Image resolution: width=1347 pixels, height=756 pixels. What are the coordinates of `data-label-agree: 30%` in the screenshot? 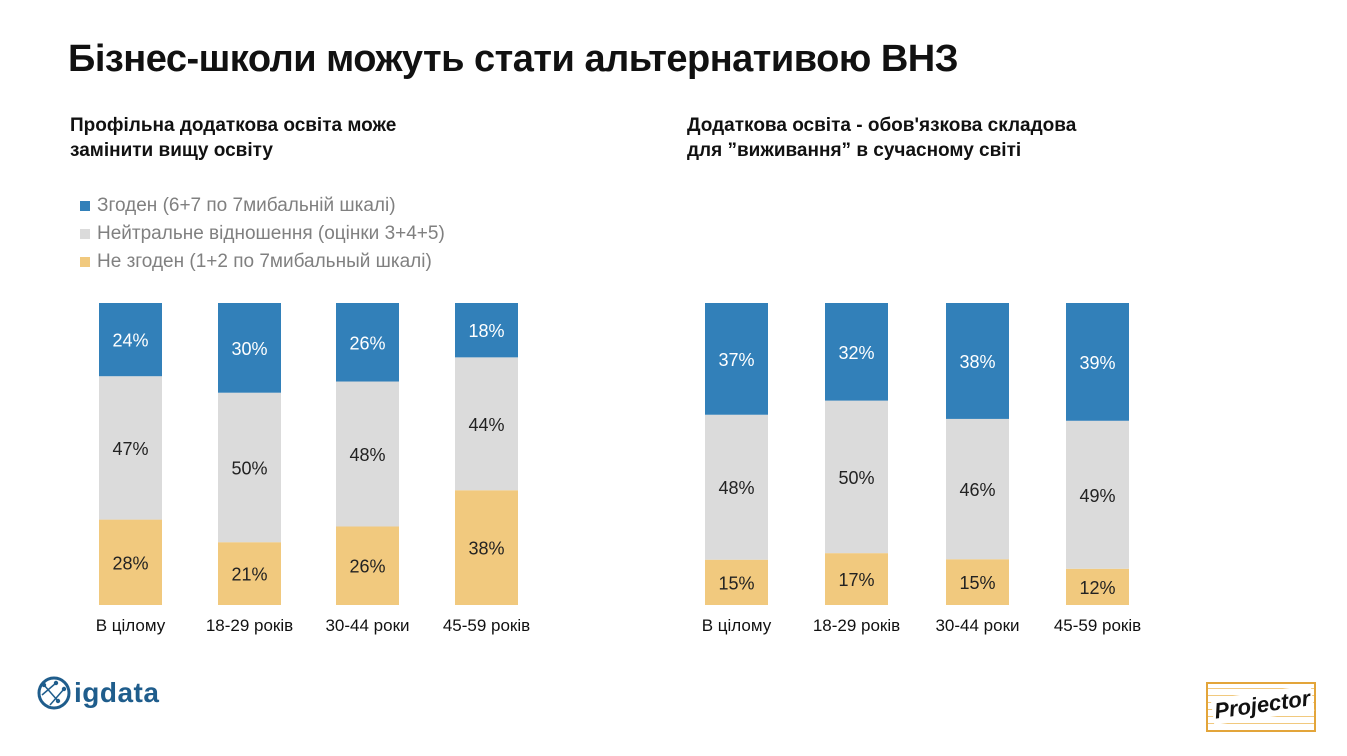 It's located at (249, 349).